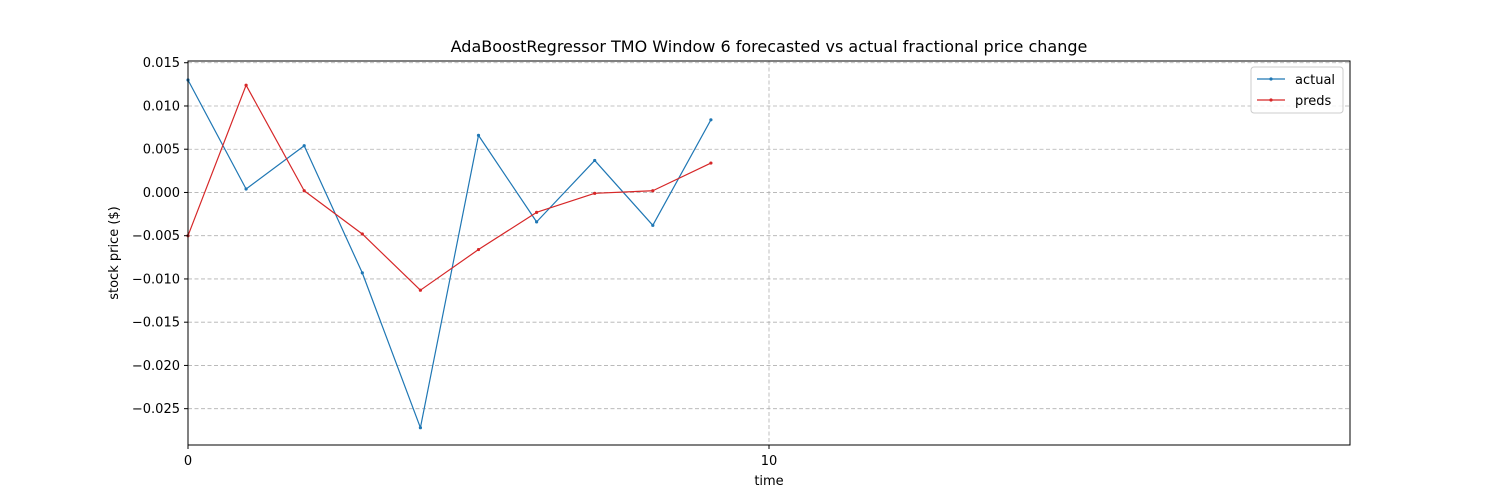  Describe the element at coordinates (1297, 90) in the screenshot. I see `legend: actual preds` at that location.